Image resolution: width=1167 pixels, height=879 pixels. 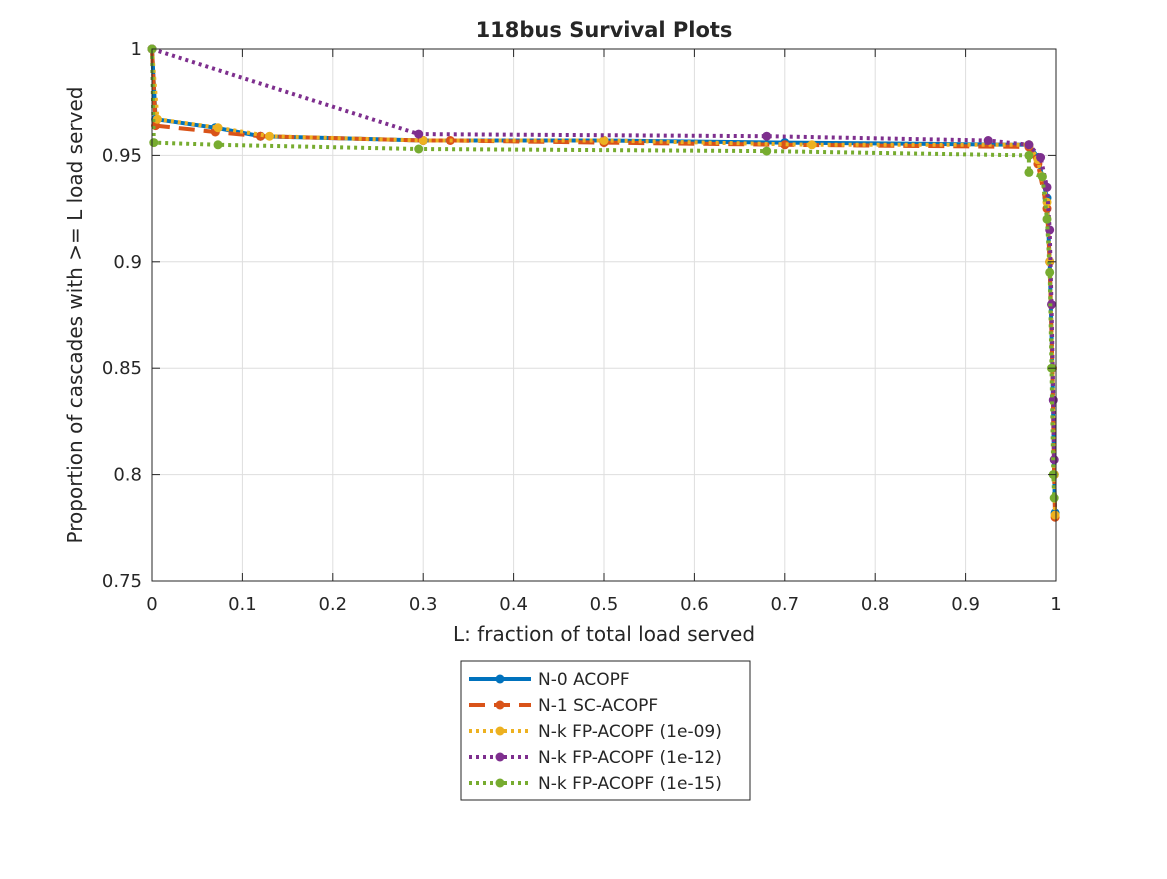 I want to click on x-tick-label: 0.6, so click(x=694, y=604).